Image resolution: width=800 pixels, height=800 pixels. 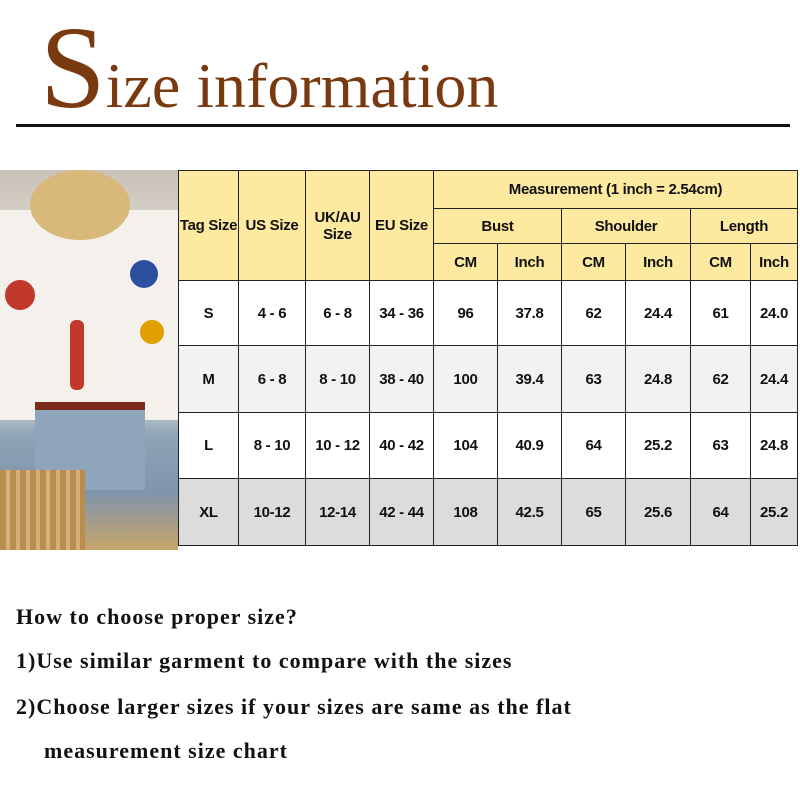 I want to click on page-title: Size information, so click(x=269, y=72).